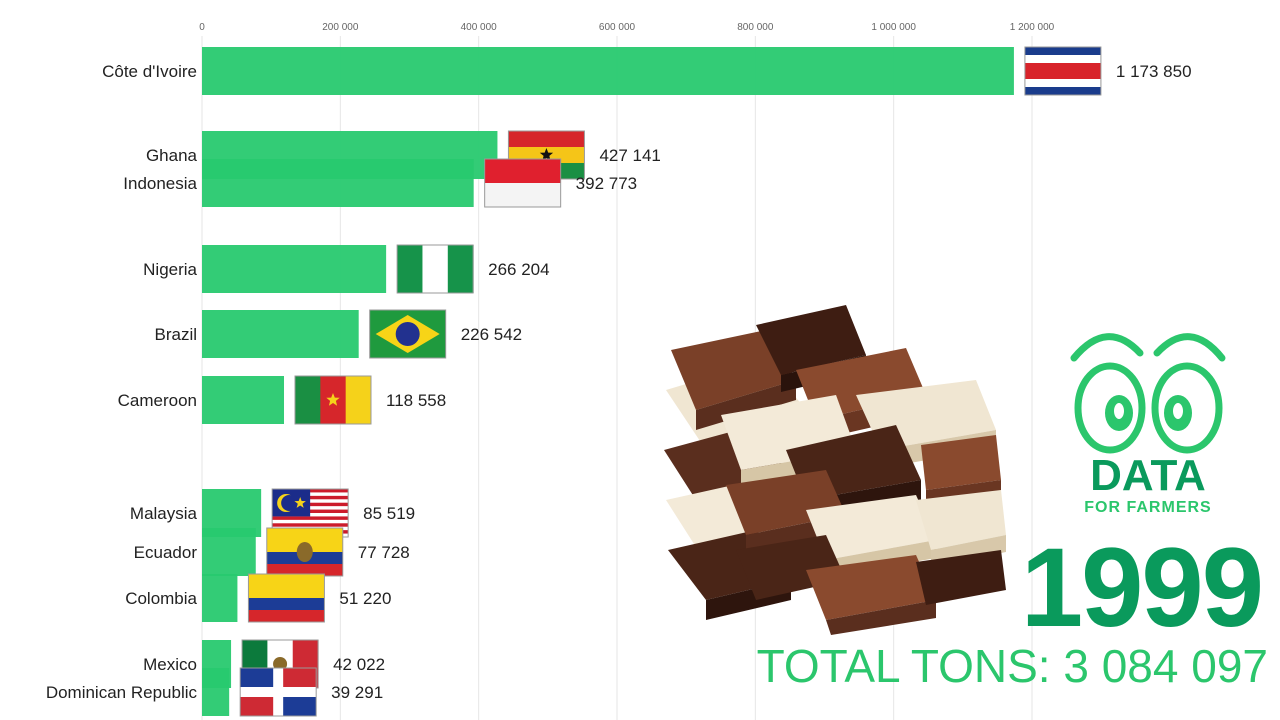  Describe the element at coordinates (1142, 587) in the screenshot. I see `year-label: 1999` at that location.